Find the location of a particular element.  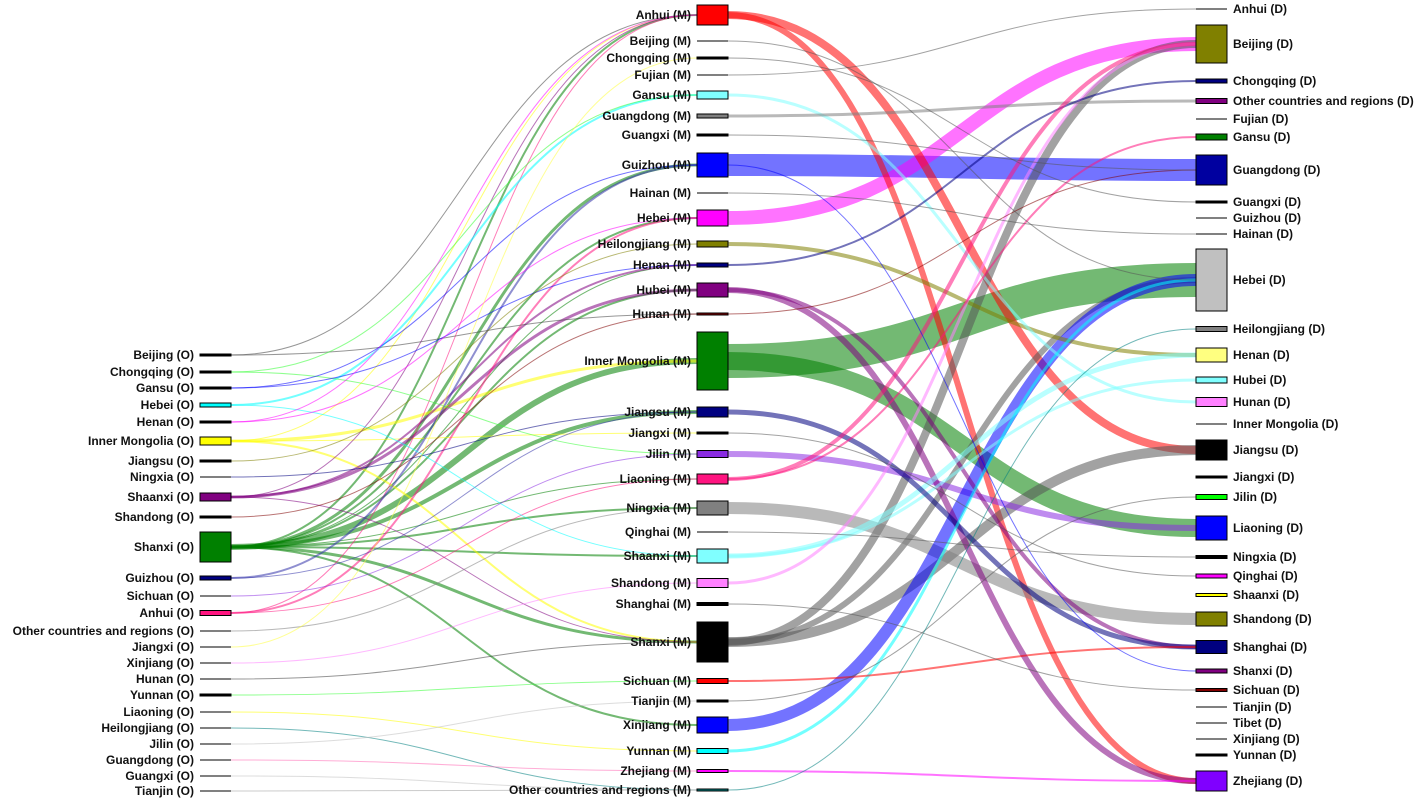

node-qinghai-d is located at coordinates (1211, 576).